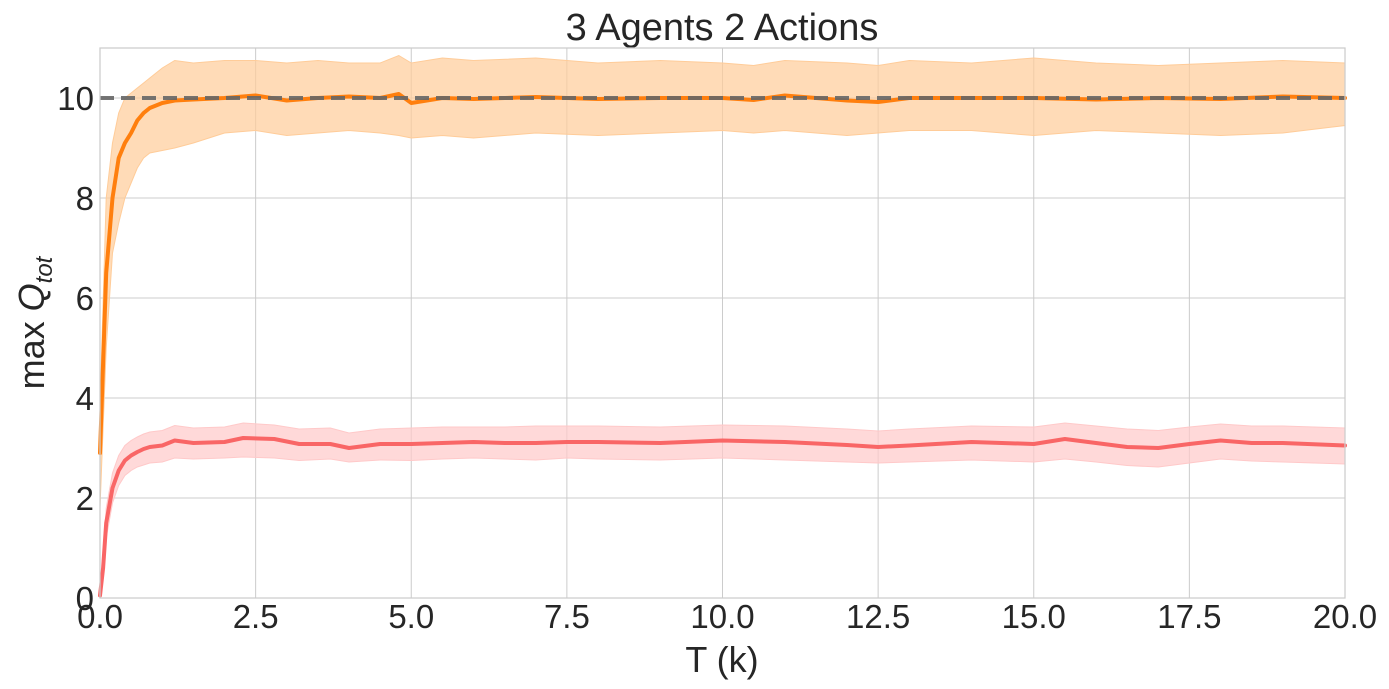 The width and height of the screenshot is (1389, 689). I want to click on y-axis-label: max Qtot, so click(34, 322).